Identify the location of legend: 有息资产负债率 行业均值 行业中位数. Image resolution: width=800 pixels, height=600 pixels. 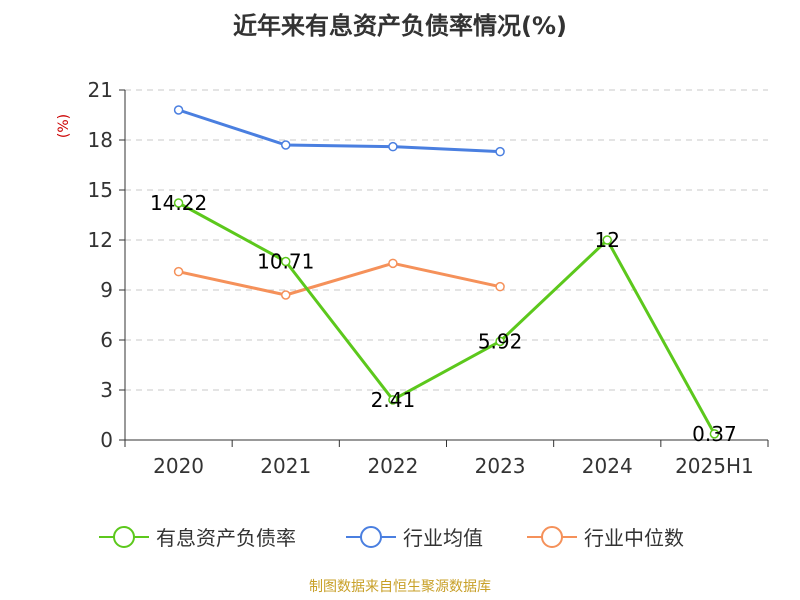
(391, 538).